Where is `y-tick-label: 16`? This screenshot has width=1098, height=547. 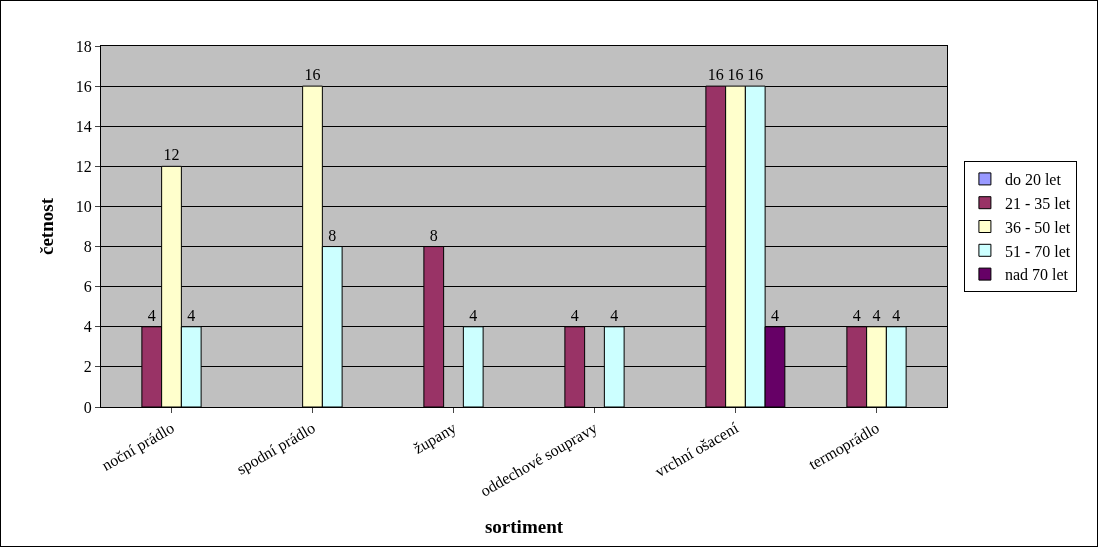 y-tick-label: 16 is located at coordinates (83, 86).